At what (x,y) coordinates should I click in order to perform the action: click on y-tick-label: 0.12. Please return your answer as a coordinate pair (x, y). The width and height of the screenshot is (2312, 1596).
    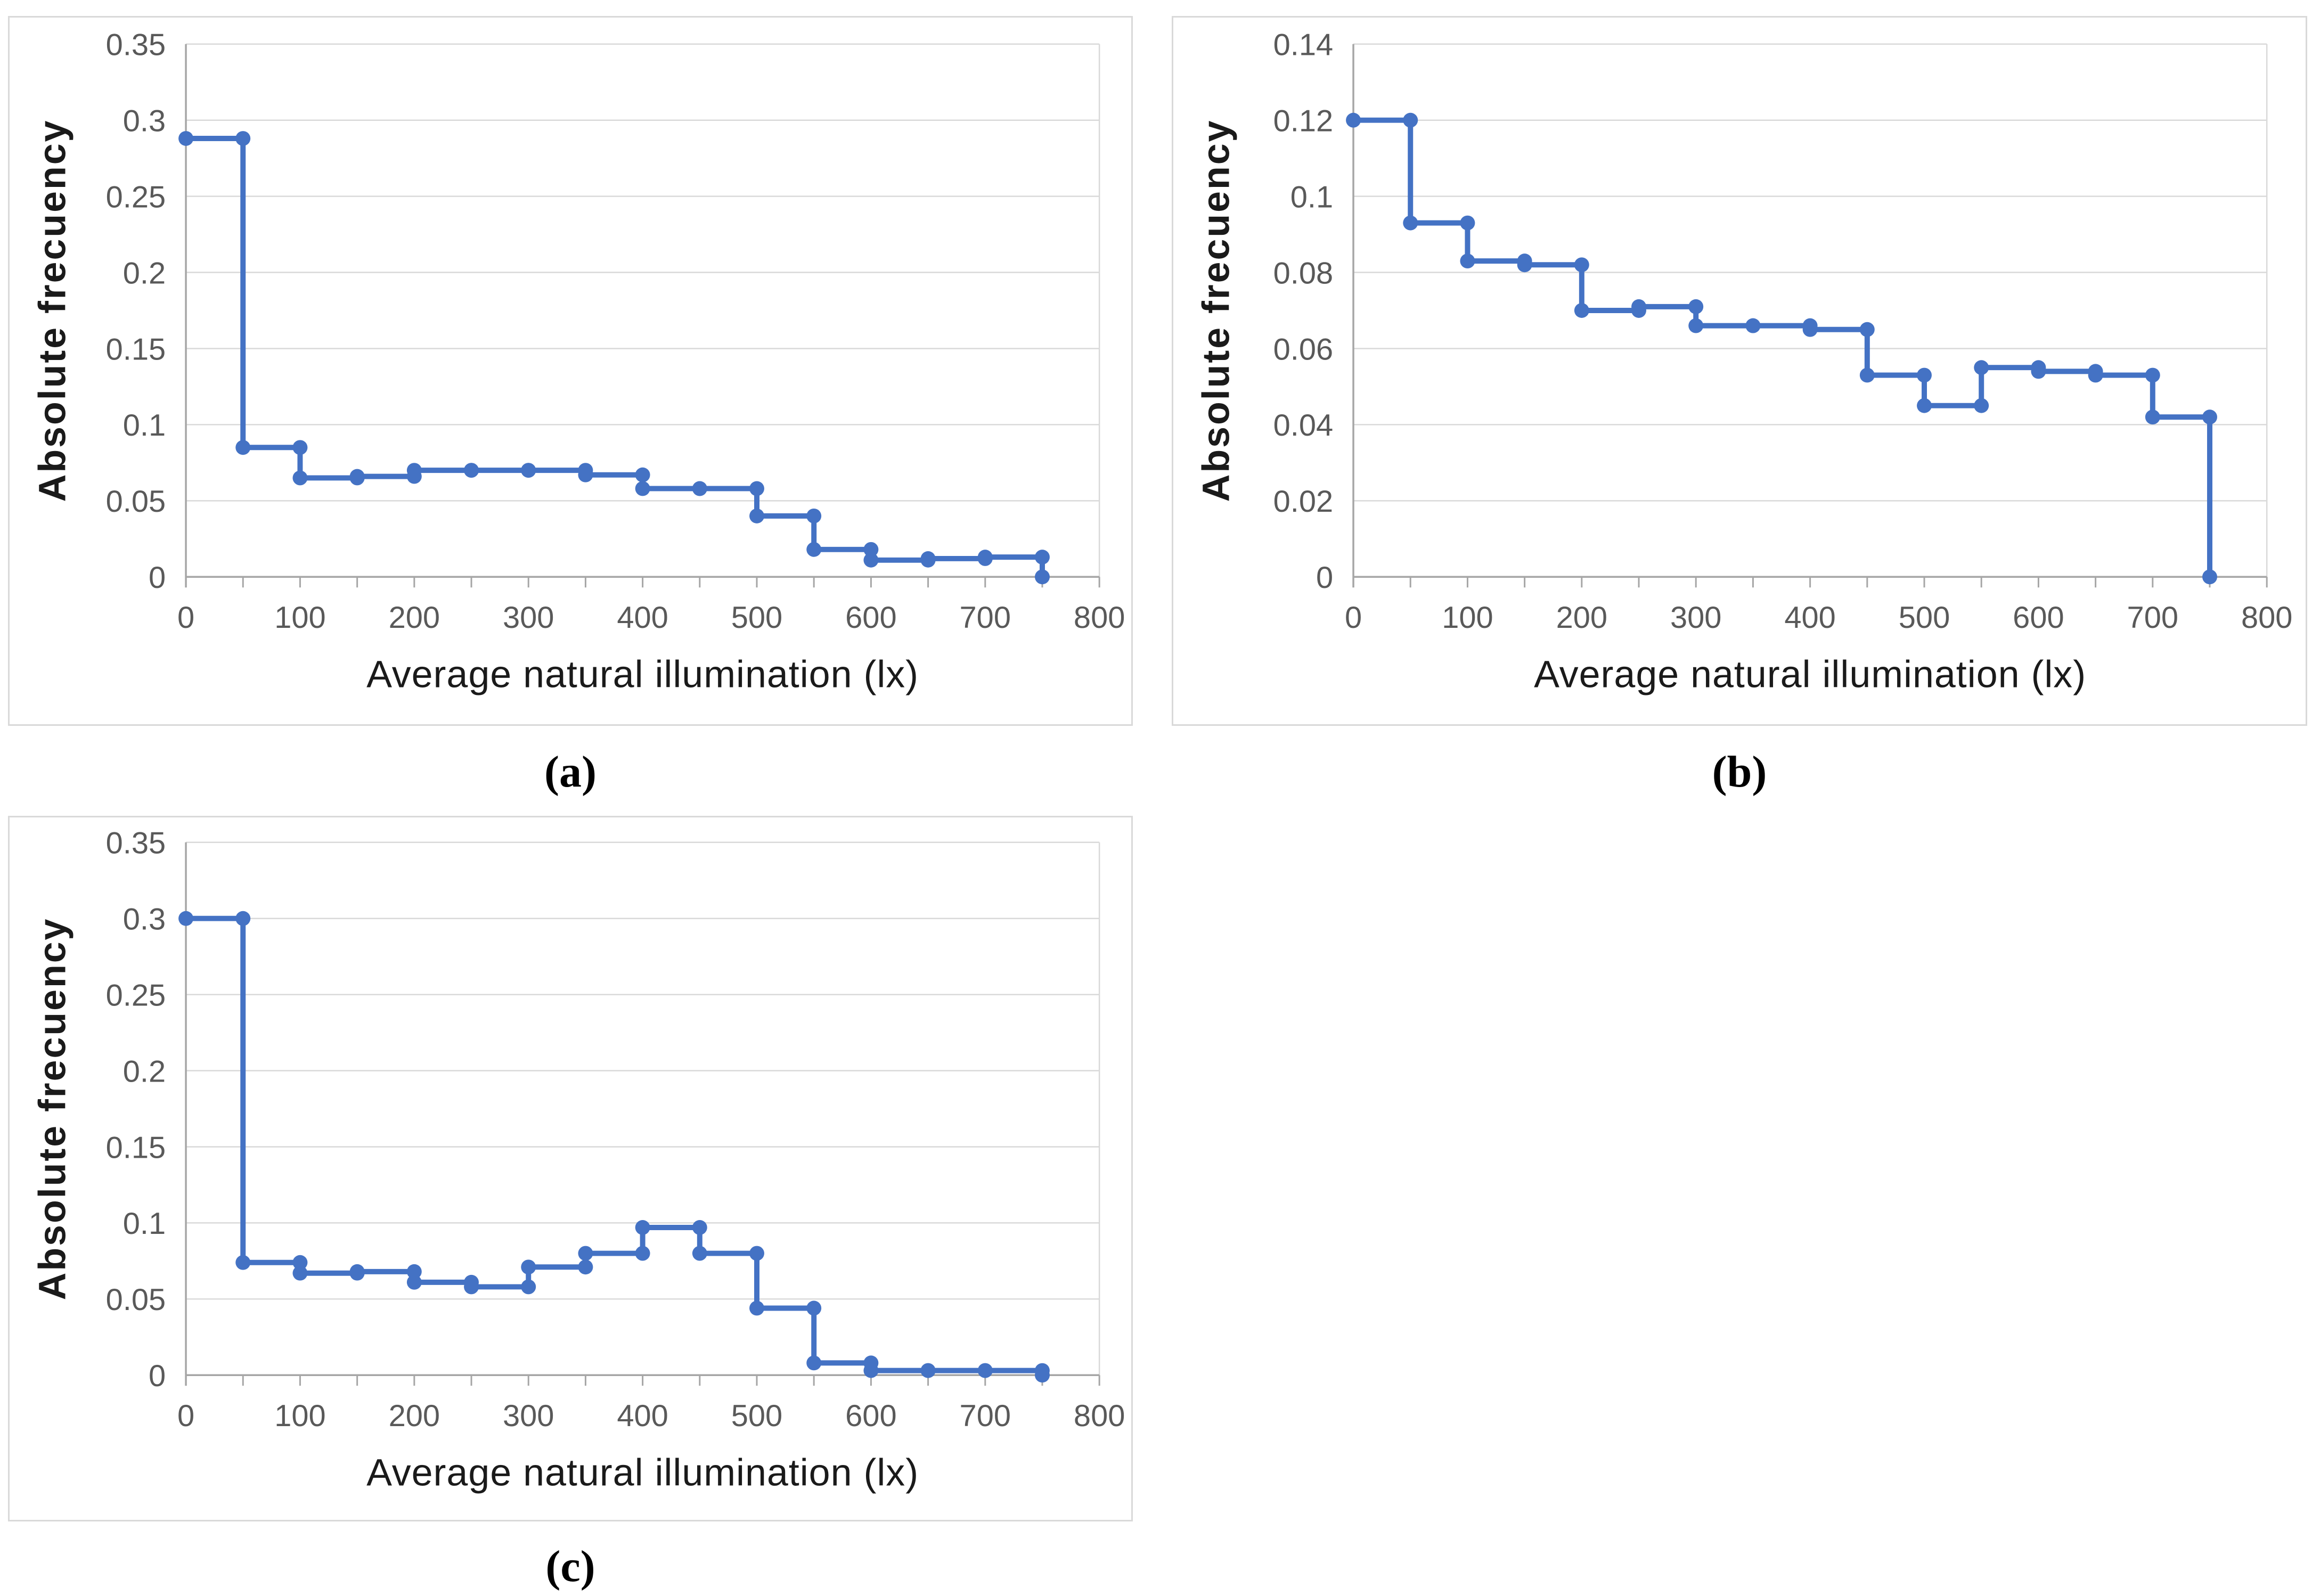
    Looking at the image, I should click on (1304, 121).